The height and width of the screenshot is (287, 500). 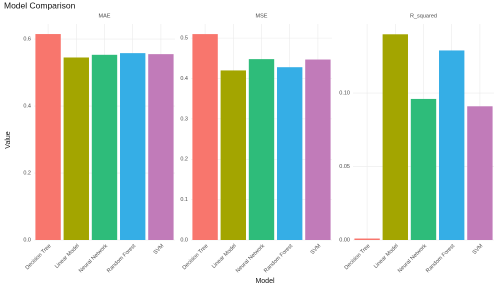 I want to click on x-axis-label: Model, so click(x=265, y=281).